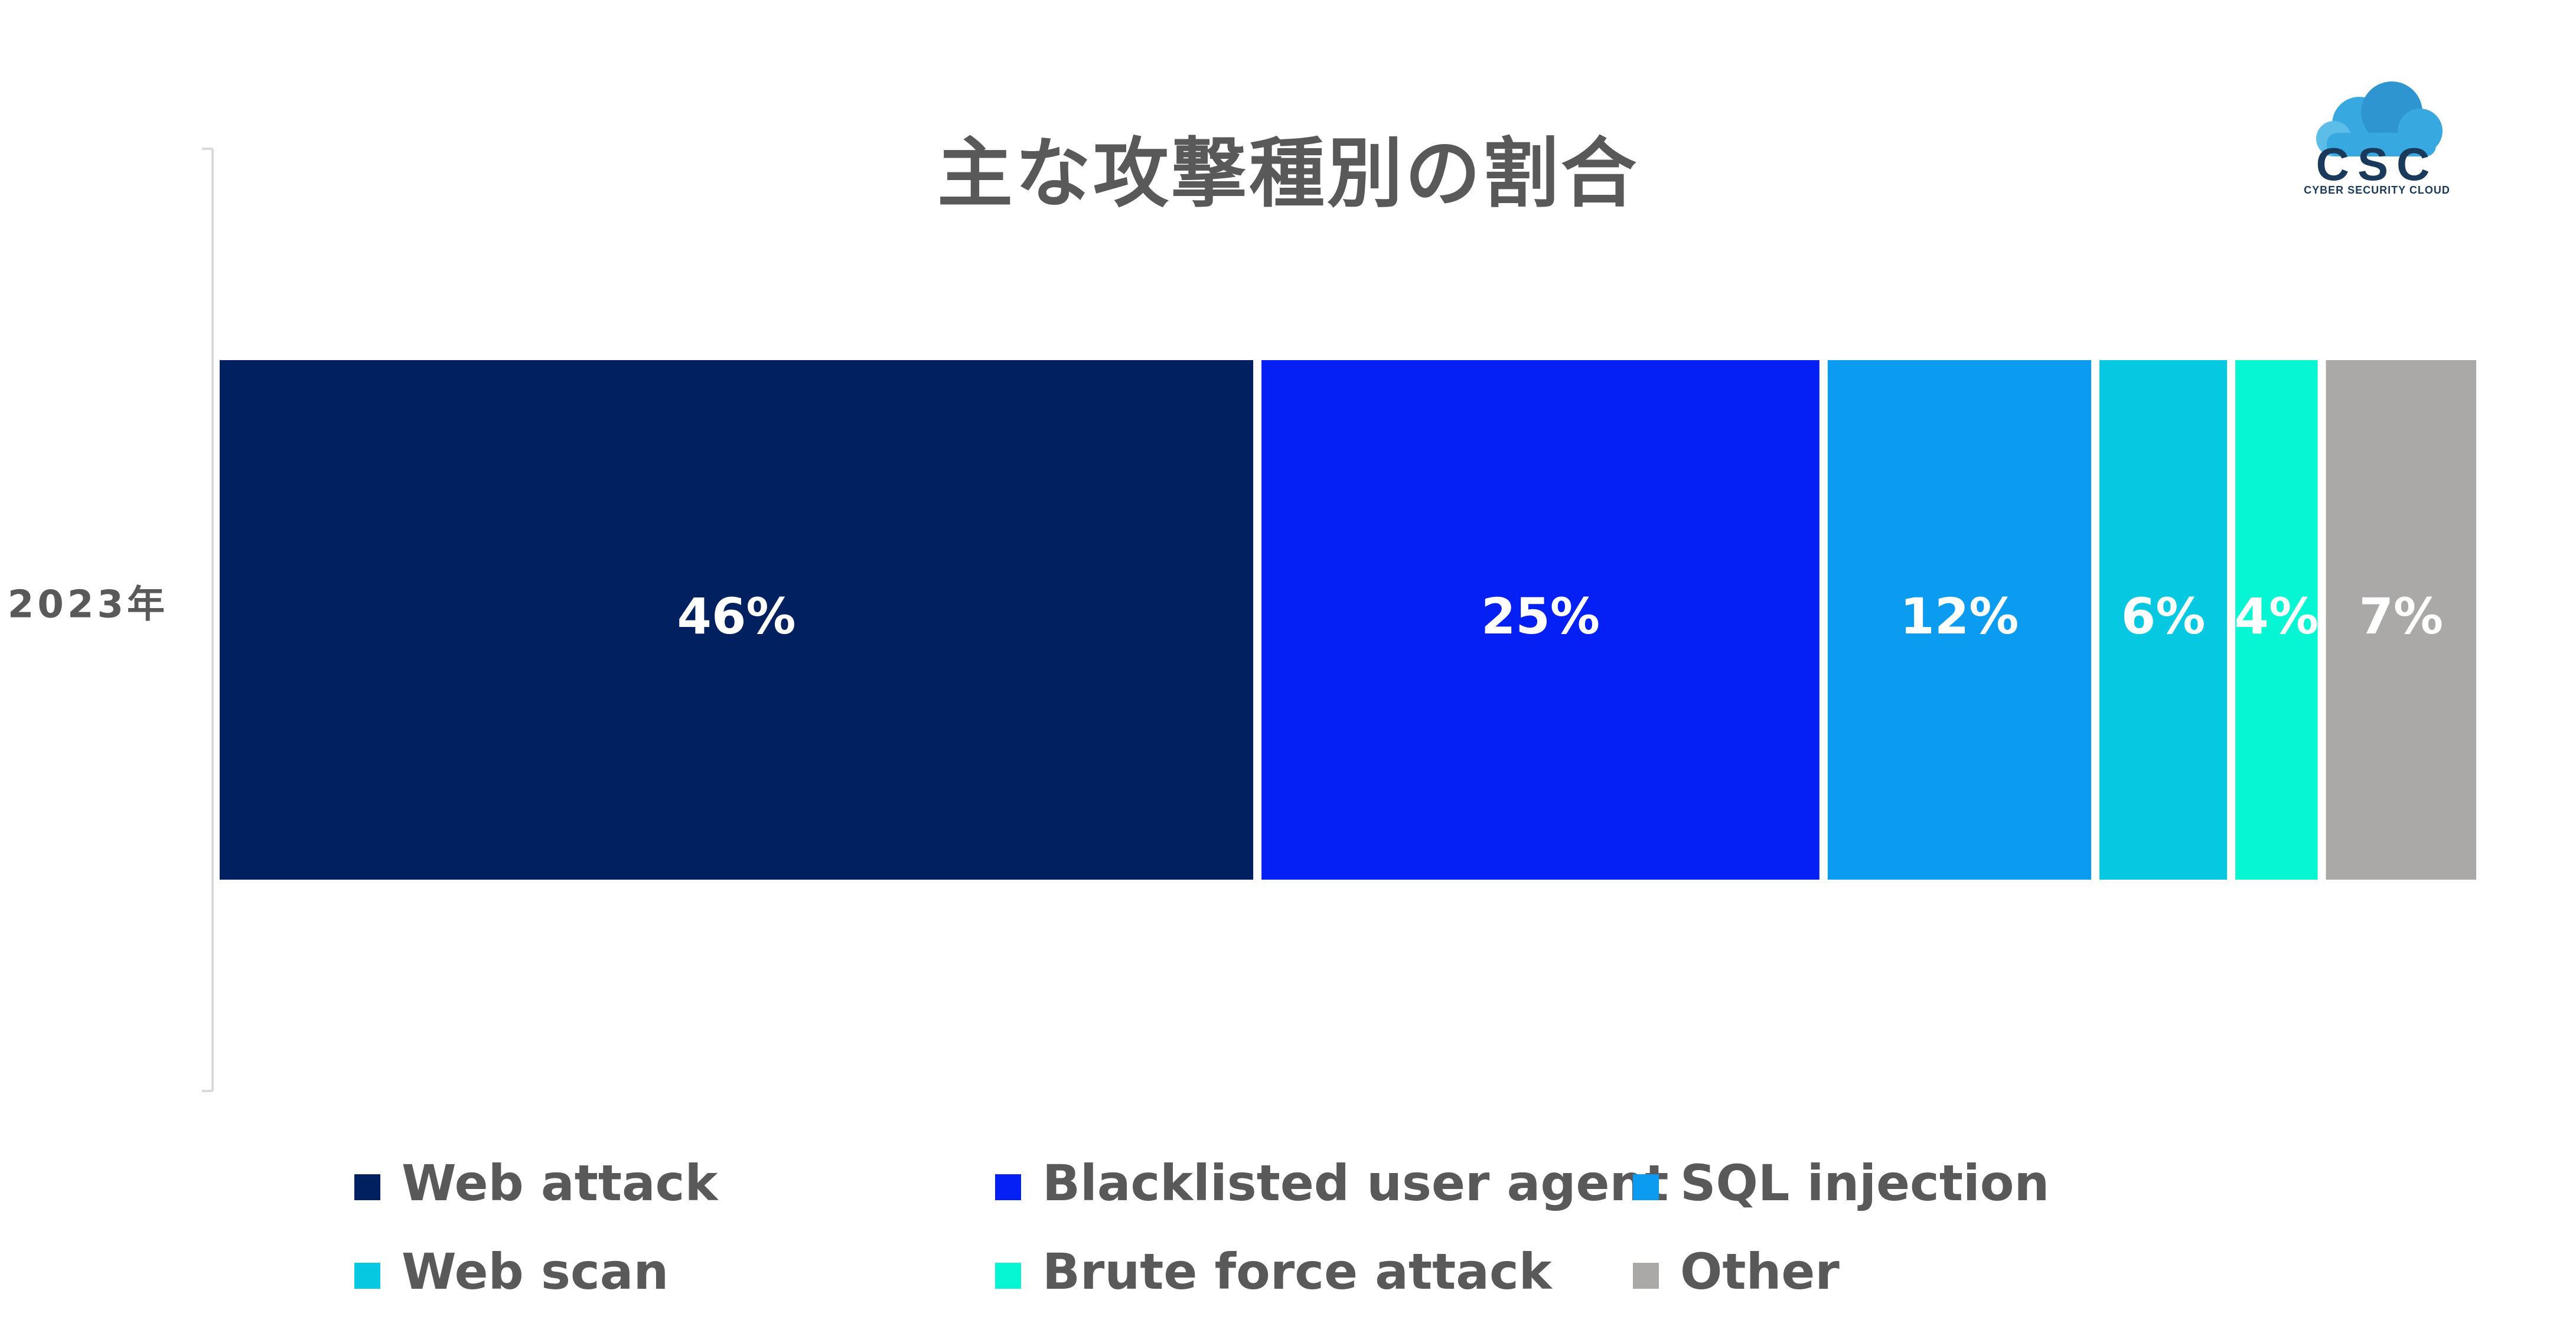 This screenshot has height=1336, width=2576. I want to click on data-label: 12%, so click(1960, 616).